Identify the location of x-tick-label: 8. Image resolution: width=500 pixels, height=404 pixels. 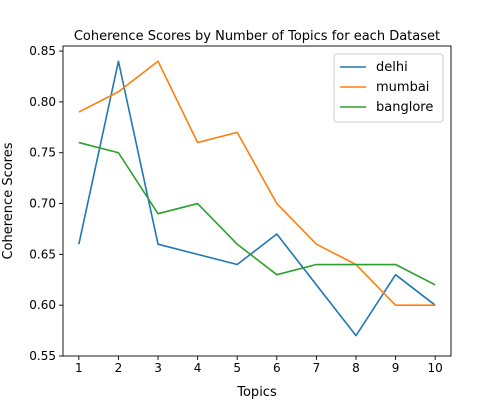
(356, 368).